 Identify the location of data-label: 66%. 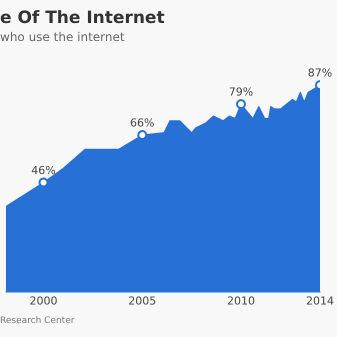
(142, 123).